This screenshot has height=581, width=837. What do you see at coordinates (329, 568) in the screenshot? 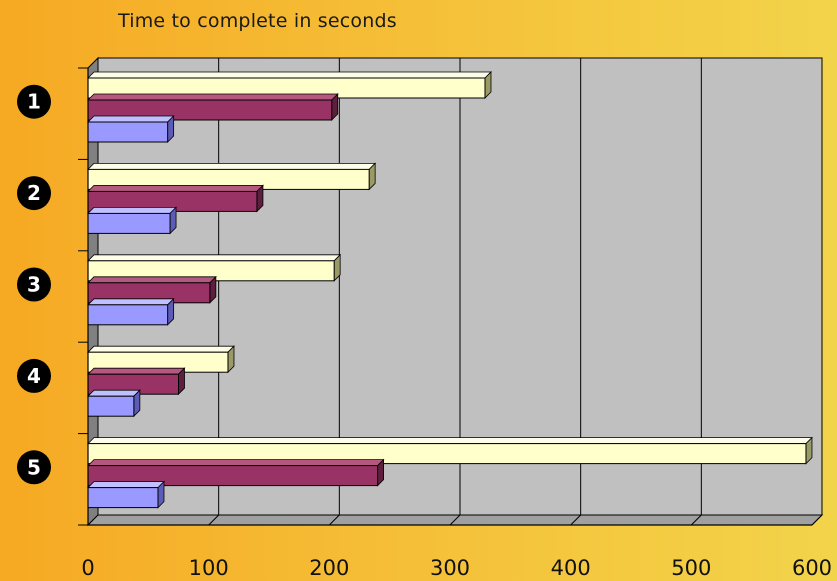
I see `x-tick-label-200: 200` at bounding box center [329, 568].